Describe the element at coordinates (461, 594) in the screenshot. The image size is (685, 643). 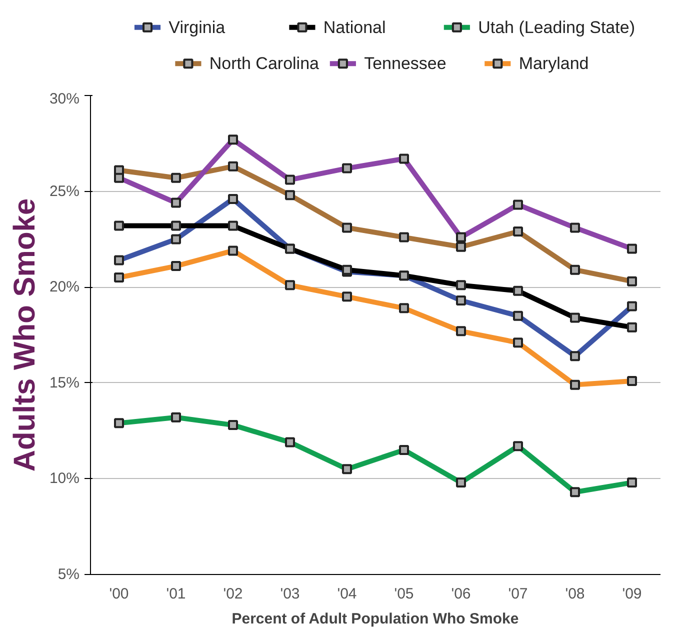
I see `x-tick-label: '06` at that location.